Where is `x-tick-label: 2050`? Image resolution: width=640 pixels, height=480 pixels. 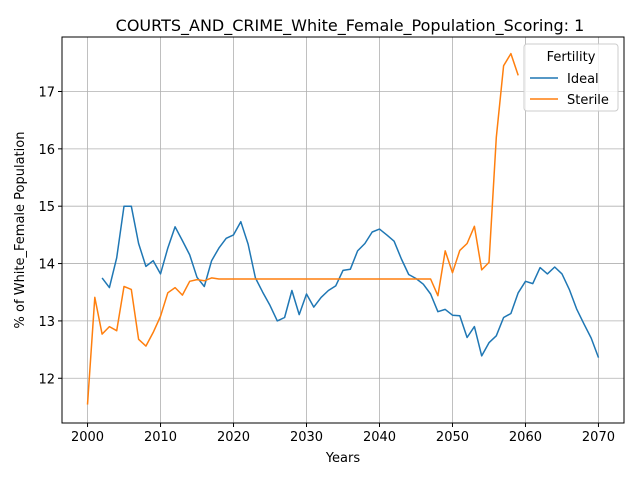
x-tick-label: 2050 is located at coordinates (452, 437).